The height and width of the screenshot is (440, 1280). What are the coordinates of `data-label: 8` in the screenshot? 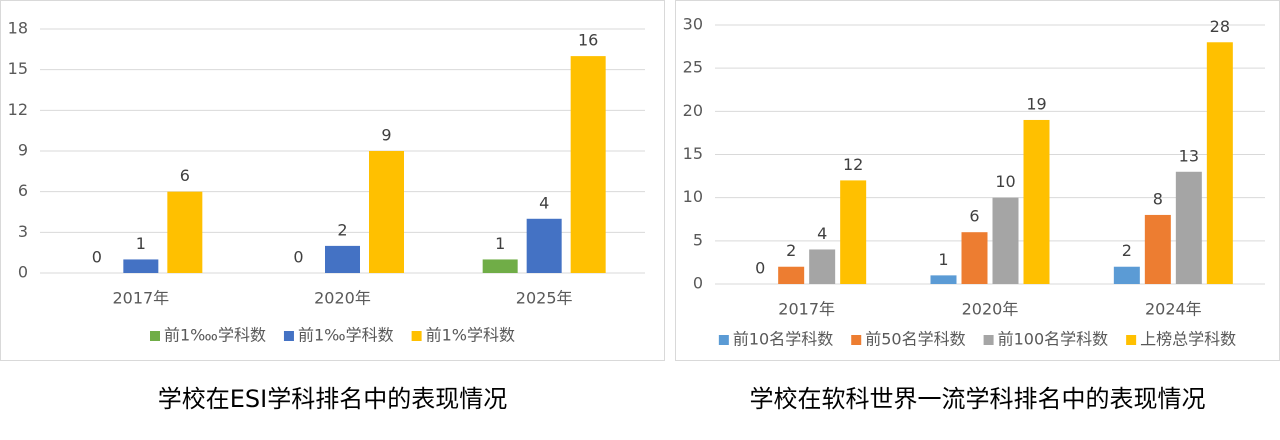 It's located at (1158, 198).